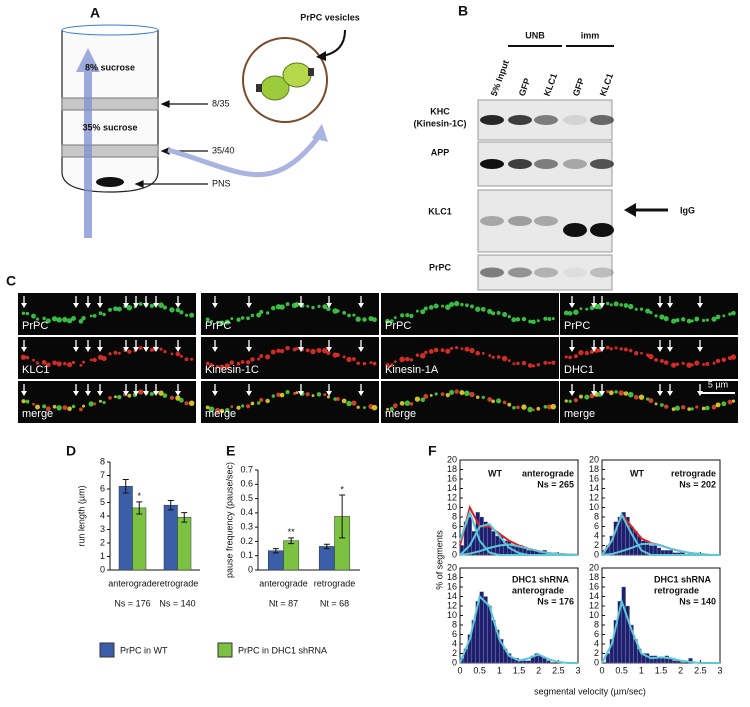  I want to click on lane-label: KLC1, so click(606, 85).